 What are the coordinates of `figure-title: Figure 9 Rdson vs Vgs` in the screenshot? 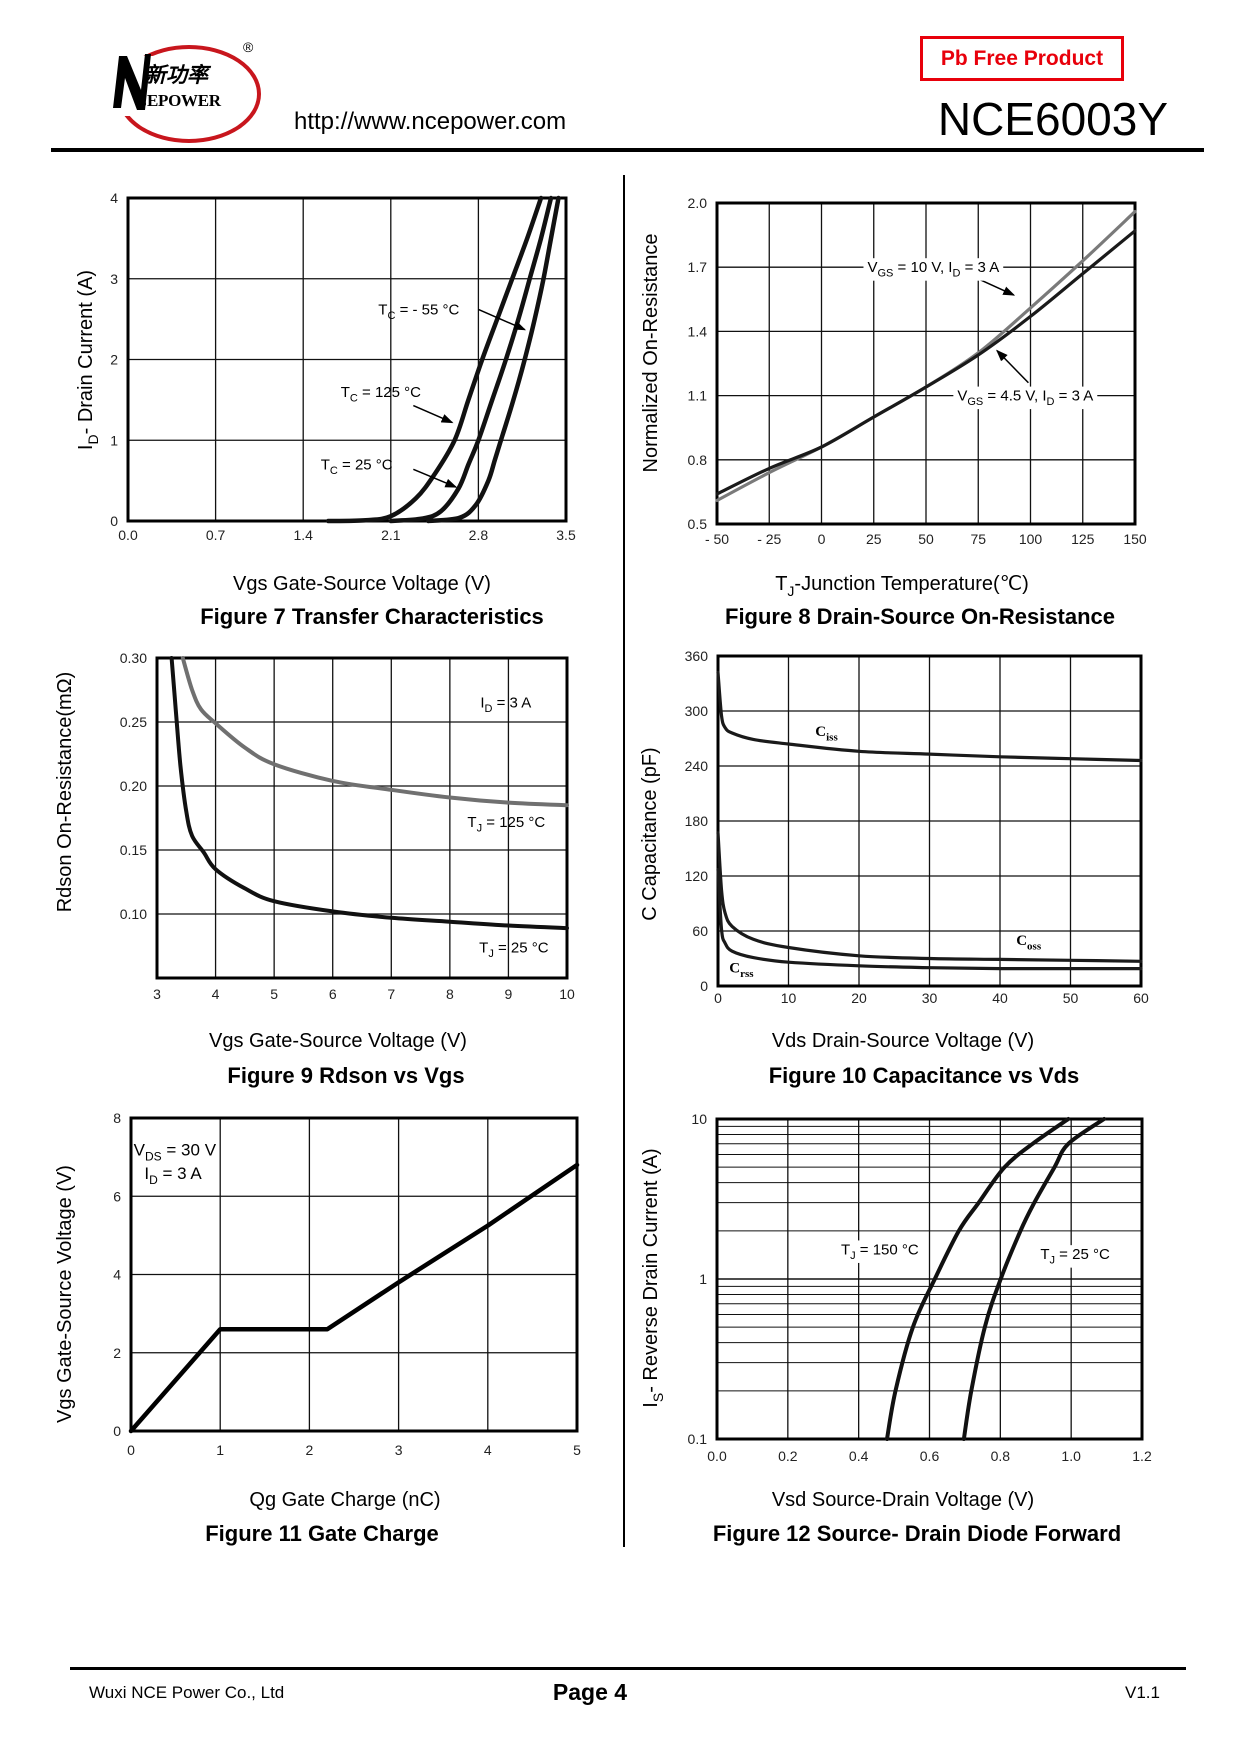 It's located at (345, 1075).